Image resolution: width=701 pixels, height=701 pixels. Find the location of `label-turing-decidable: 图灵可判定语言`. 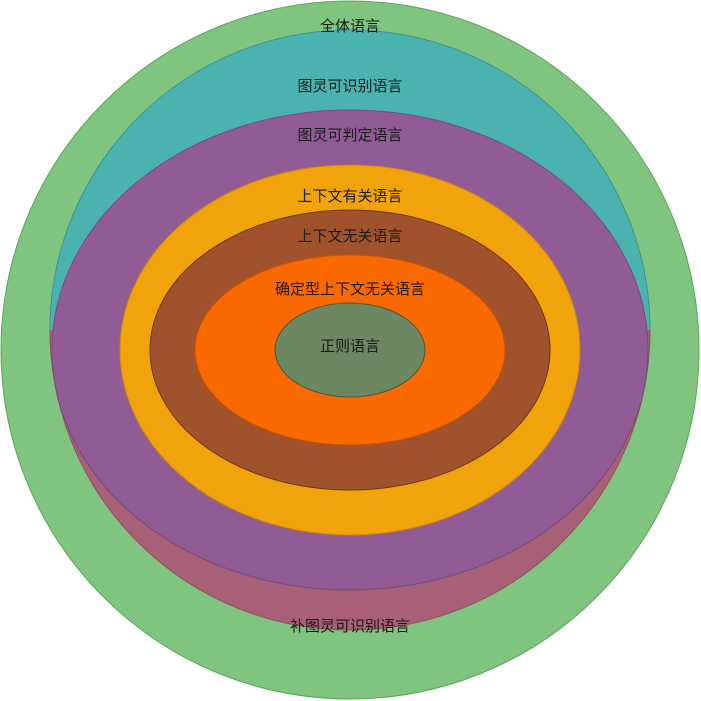

label-turing-decidable: 图灵可判定语言 is located at coordinates (349, 135).